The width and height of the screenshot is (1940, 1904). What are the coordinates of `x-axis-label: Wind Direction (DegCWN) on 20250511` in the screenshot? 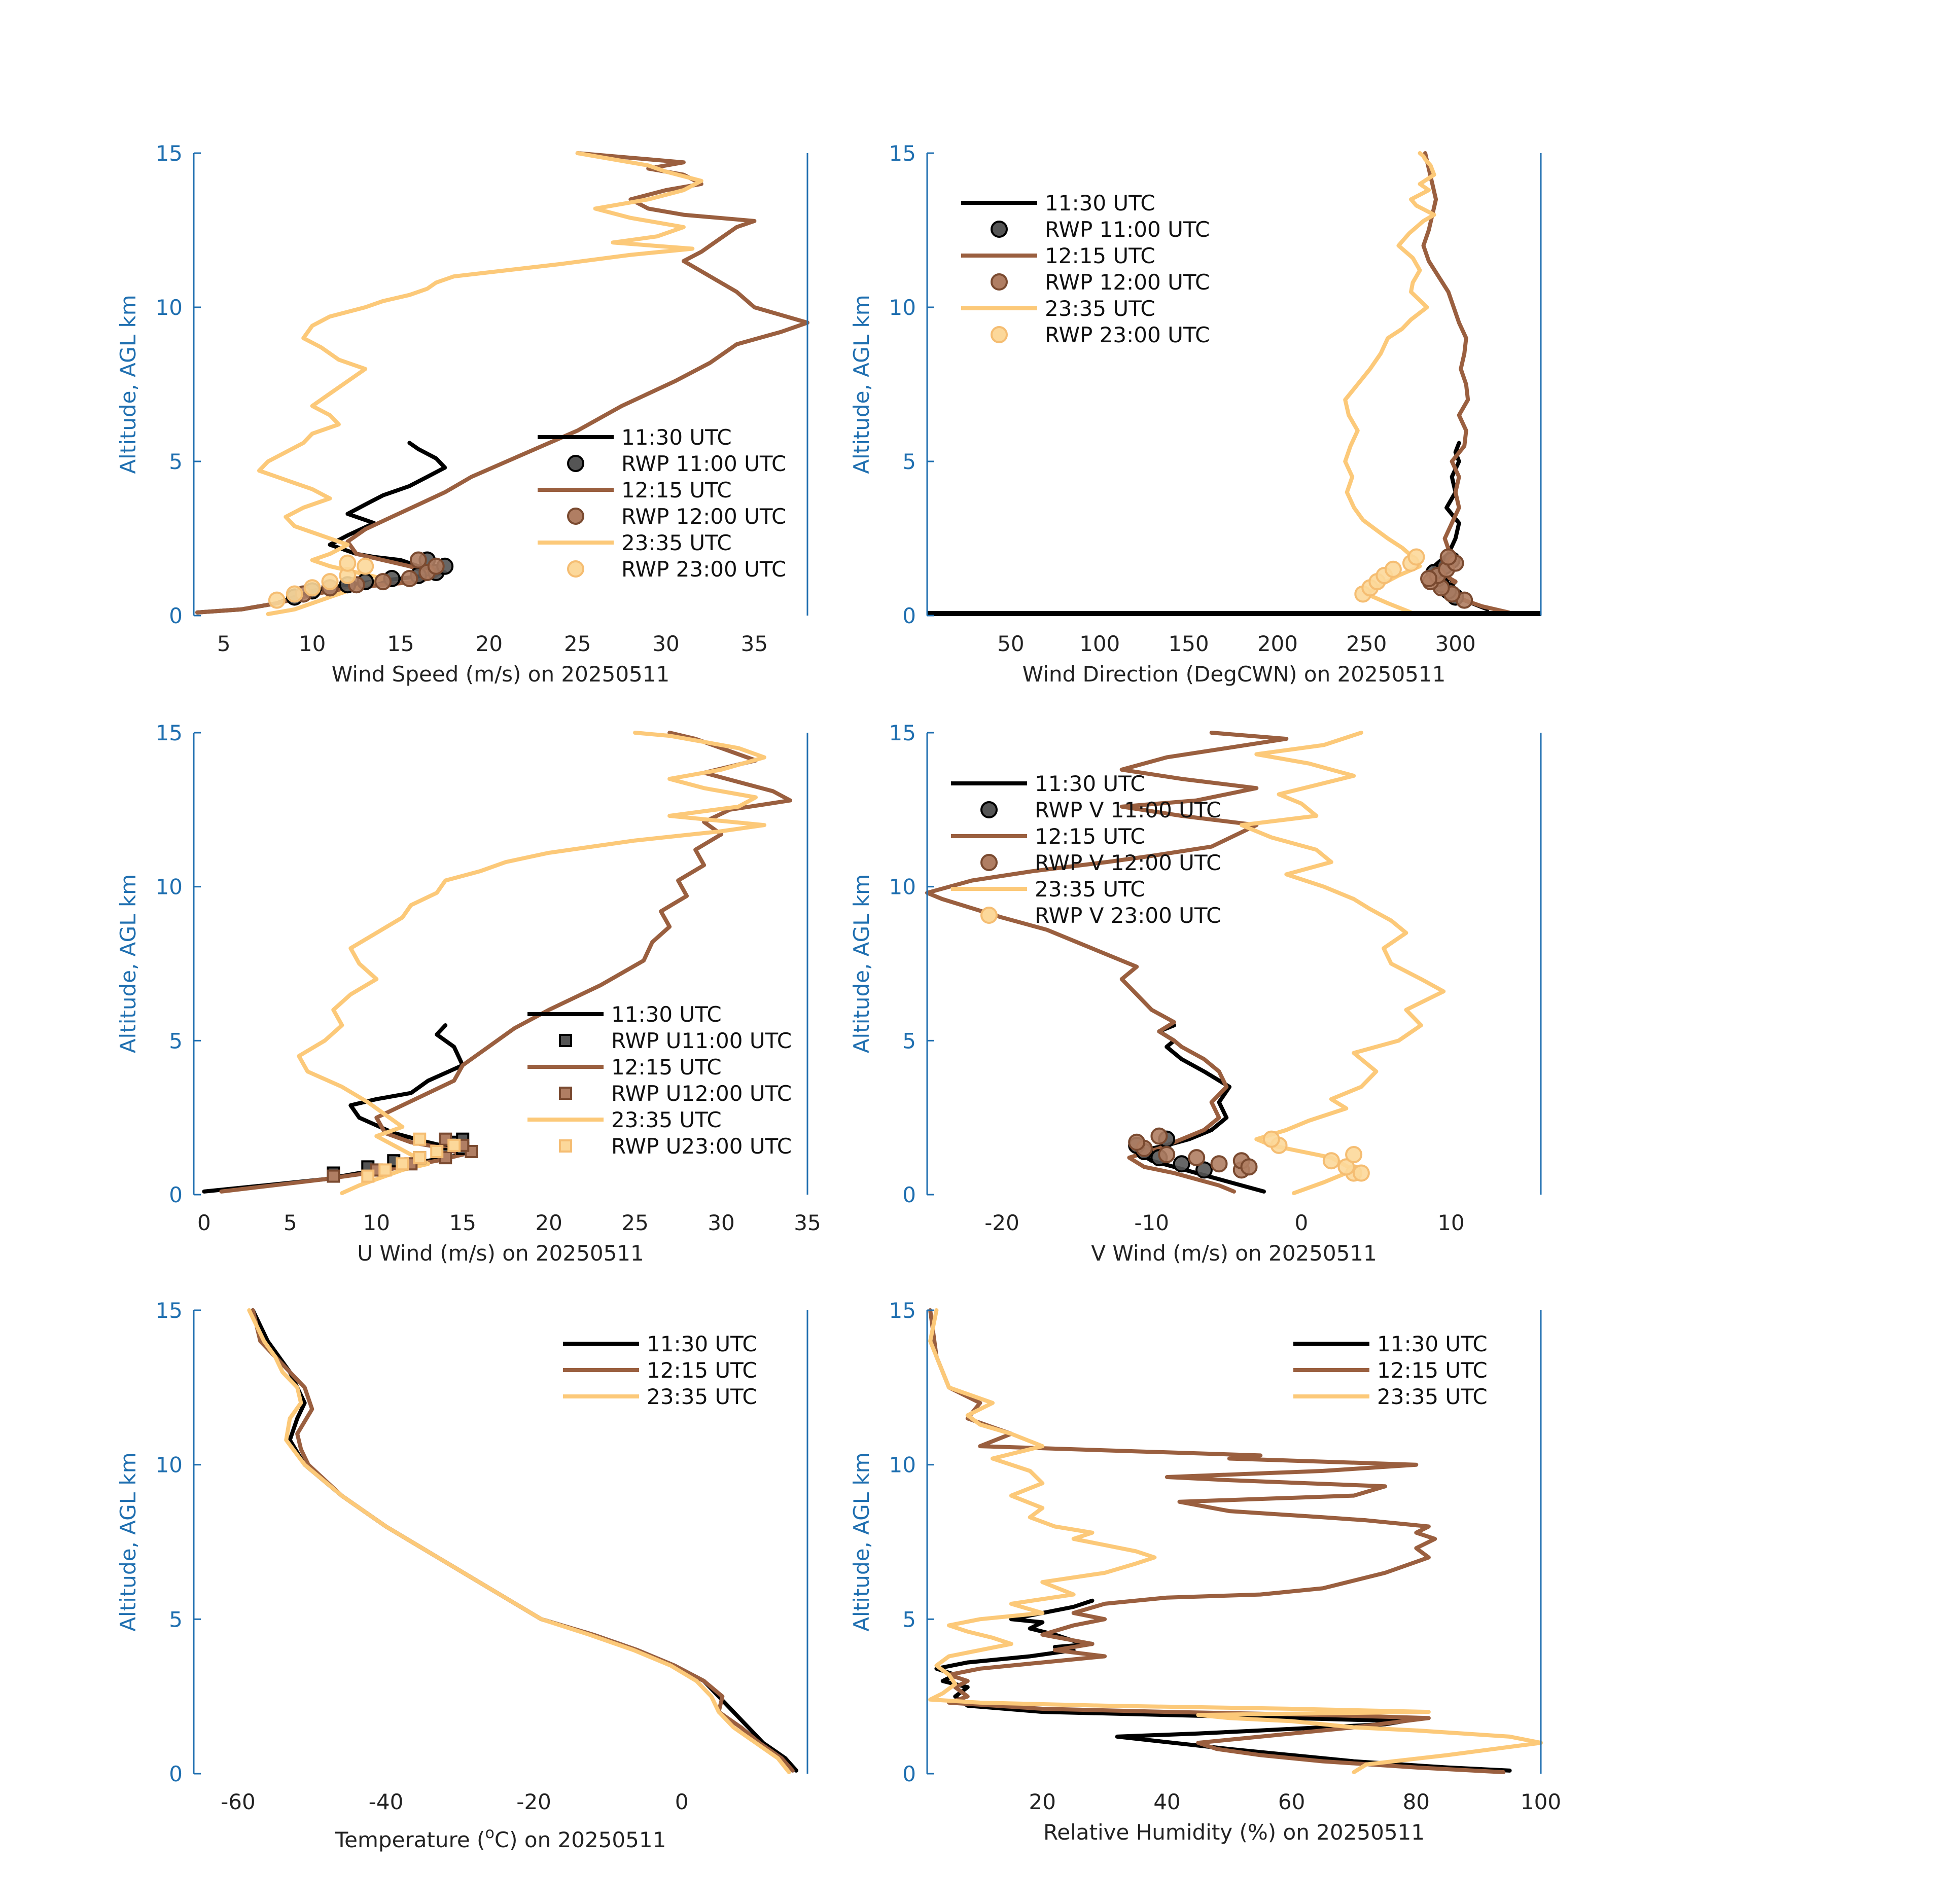 It's located at (1234, 674).